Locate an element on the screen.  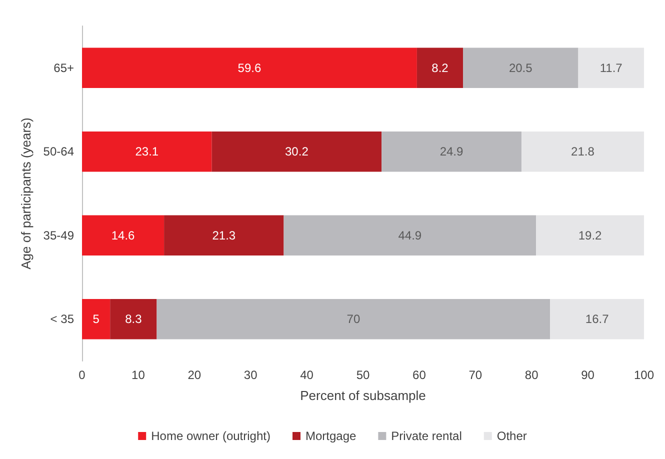
y-tick-label: < 35 is located at coordinates (62, 319).